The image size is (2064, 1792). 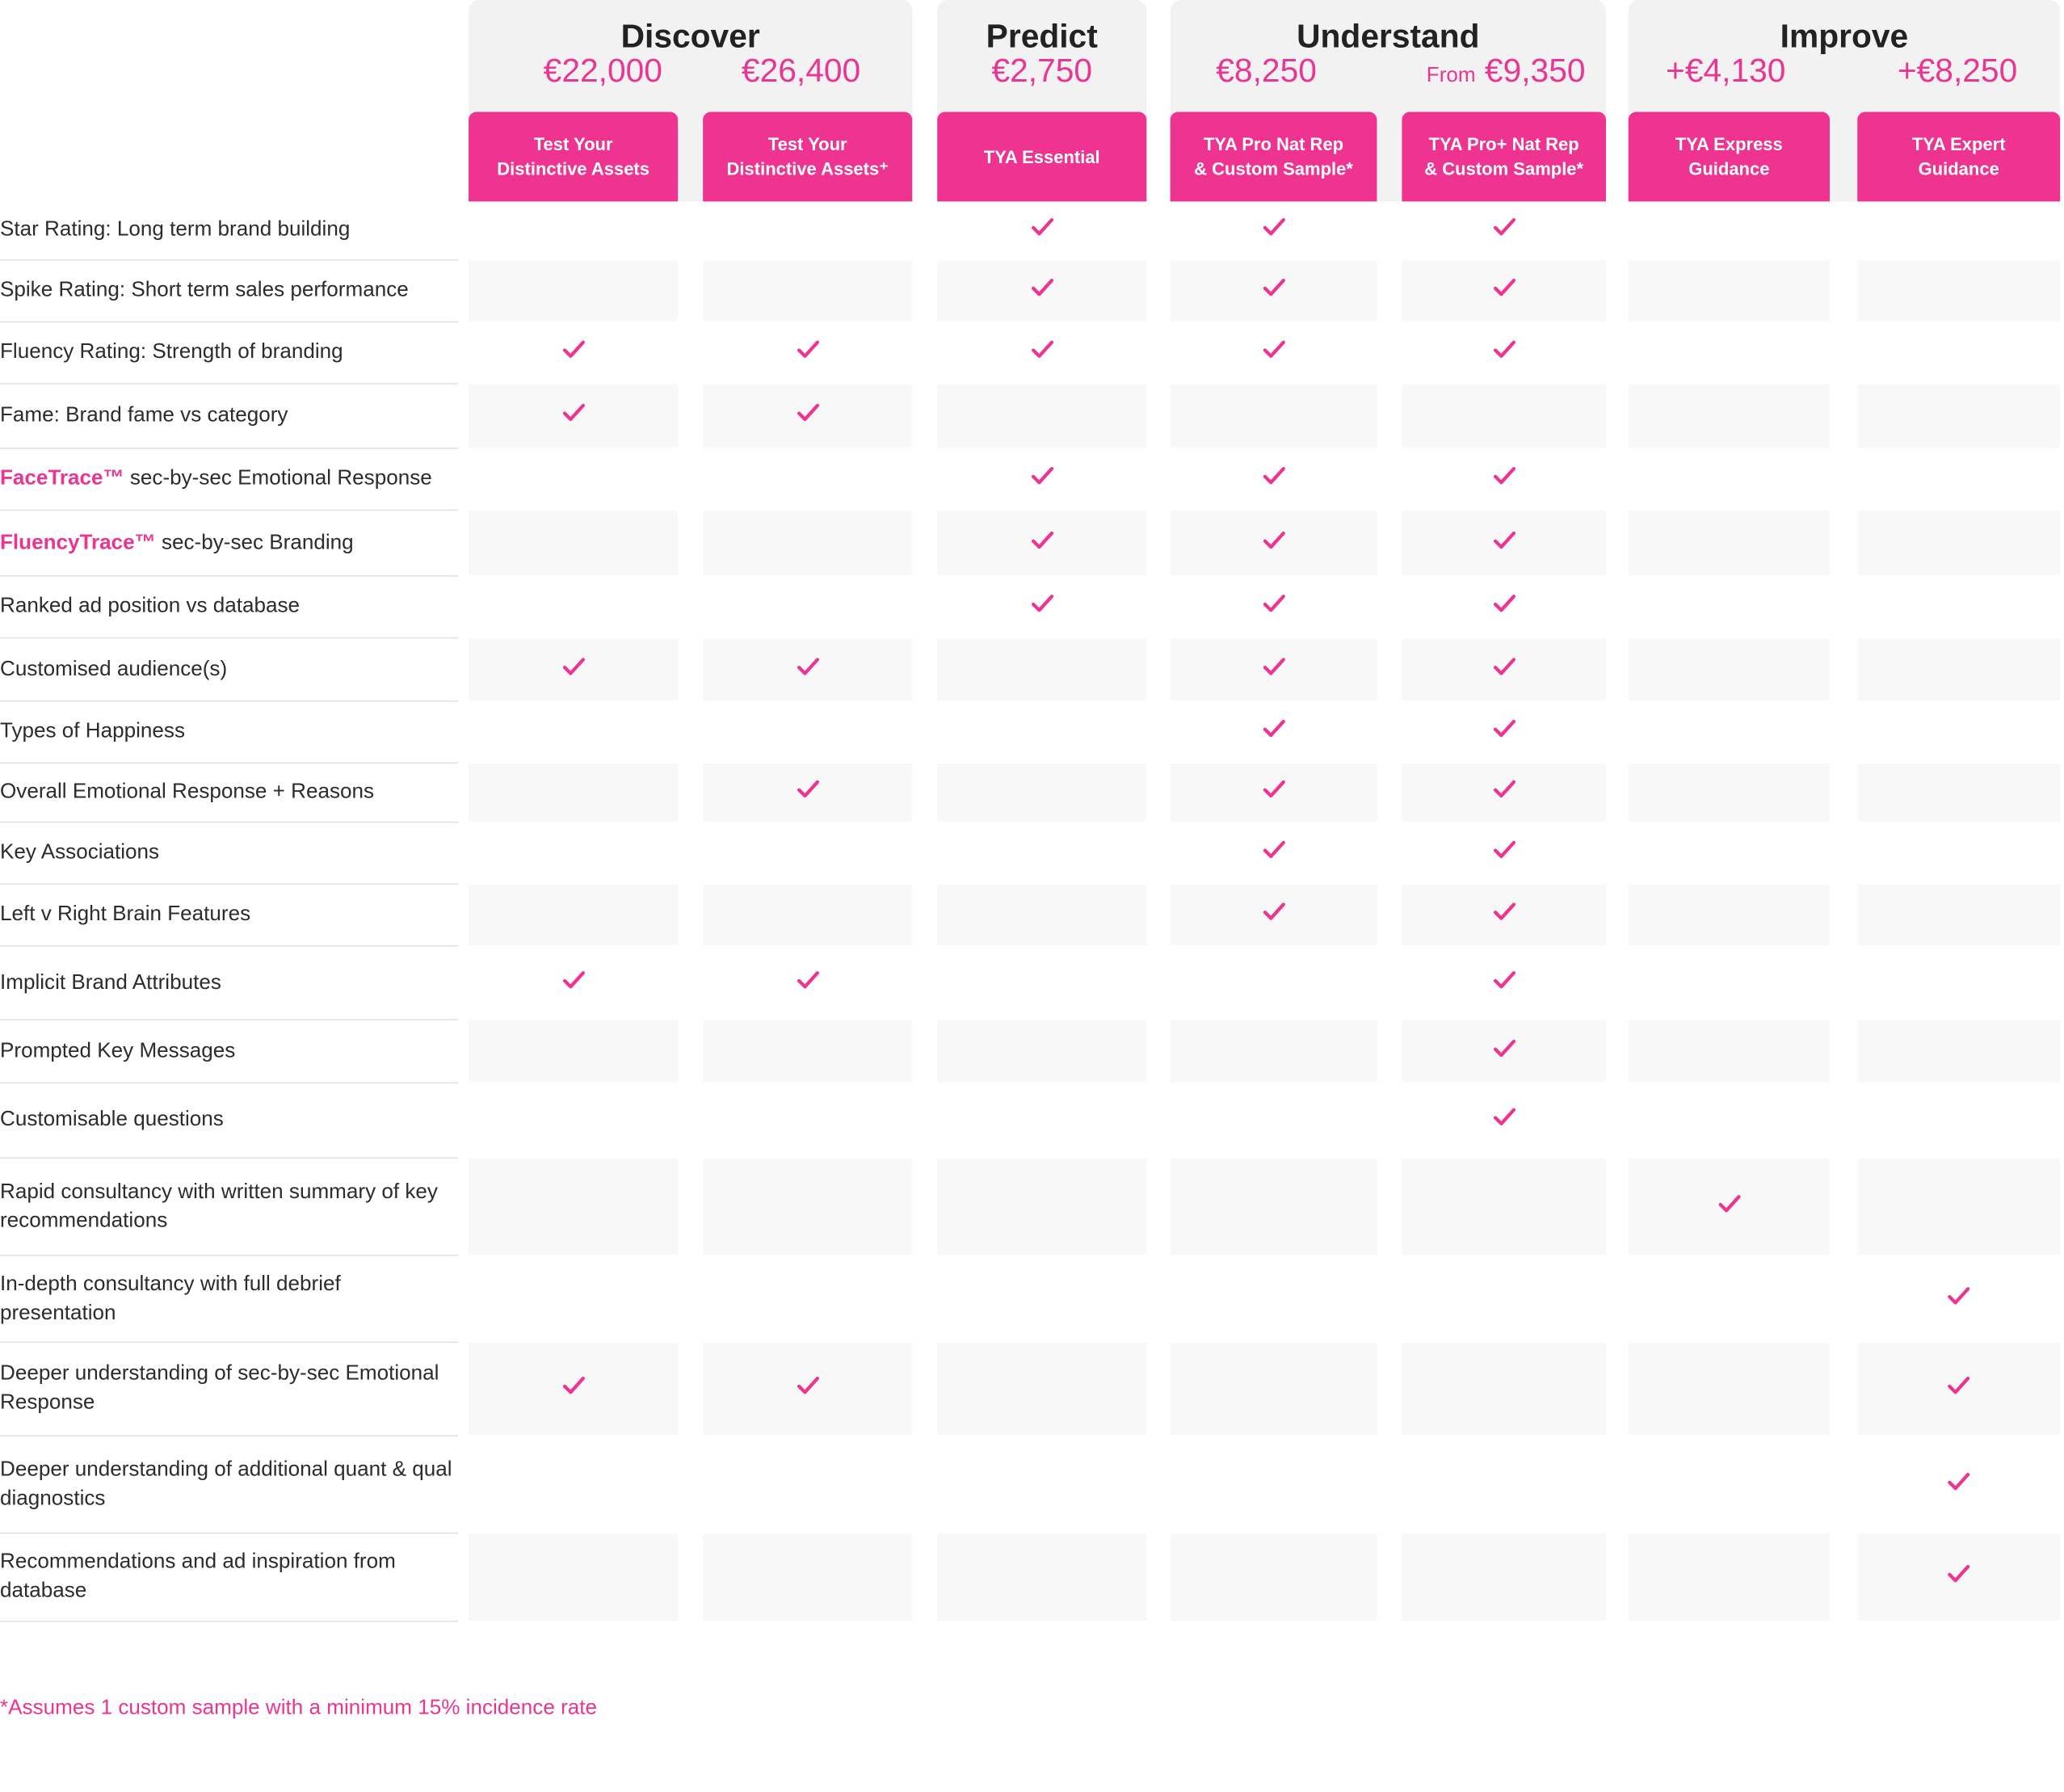 What do you see at coordinates (78, 542) in the screenshot?
I see `brand-name: FluencyTrace™` at bounding box center [78, 542].